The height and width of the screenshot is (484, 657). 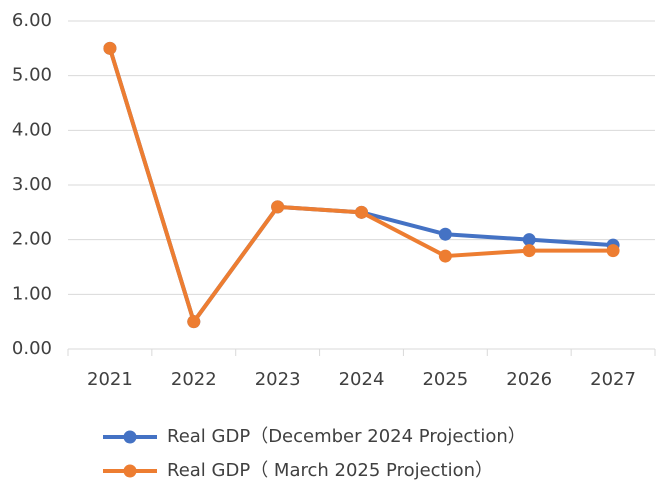 What do you see at coordinates (32, 20) in the screenshot?
I see `y-tick-label: 6.00` at bounding box center [32, 20].